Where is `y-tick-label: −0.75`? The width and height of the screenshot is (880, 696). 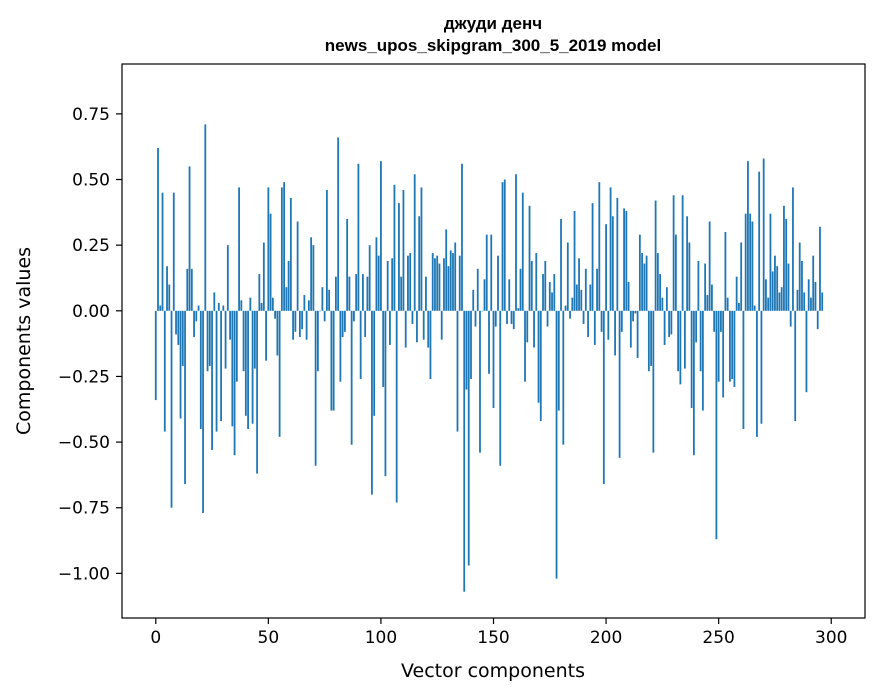 y-tick-label: −0.75 is located at coordinates (84, 509).